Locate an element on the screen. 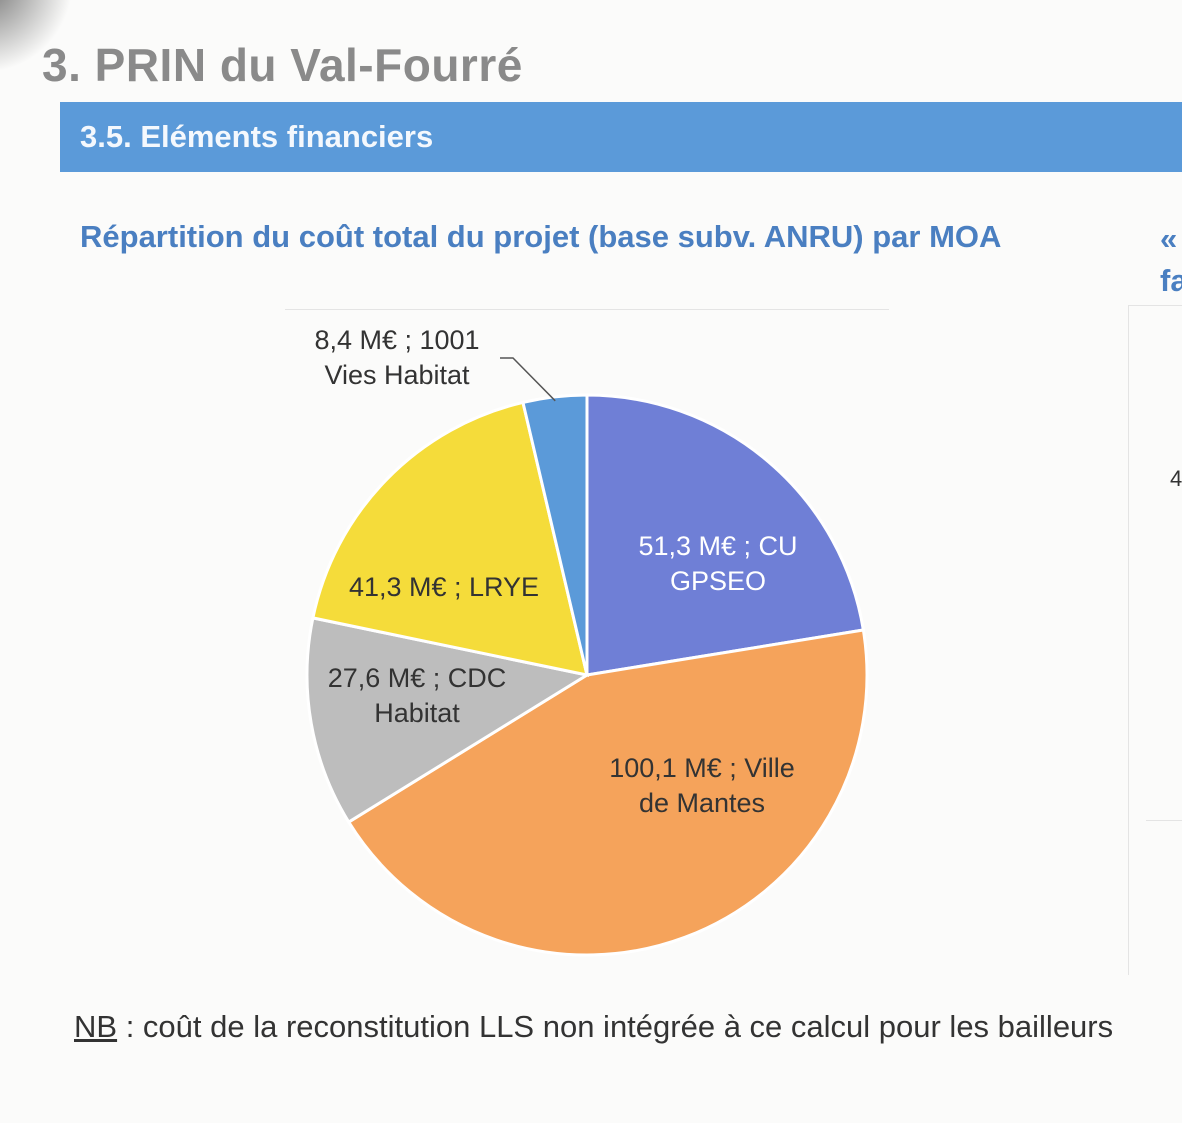  section-header-bar: 3.5. Eléments financiers is located at coordinates (621, 137).